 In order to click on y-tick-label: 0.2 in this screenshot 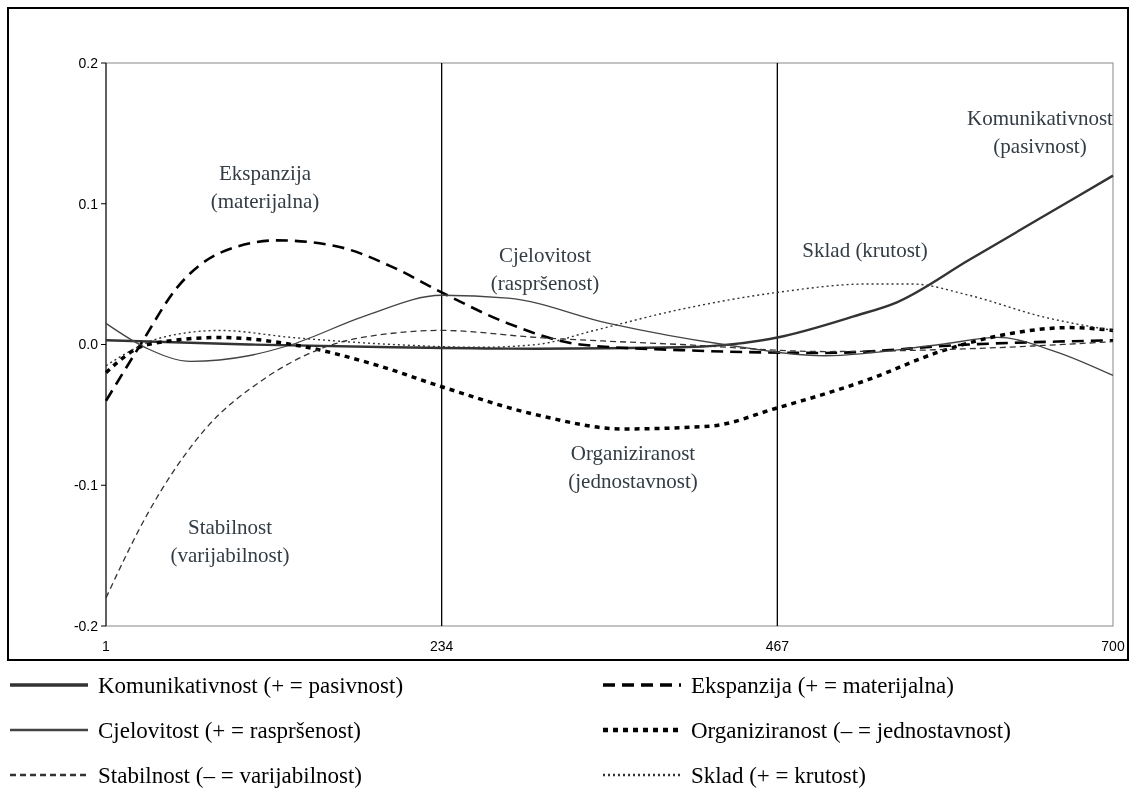, I will do `click(88, 62)`.